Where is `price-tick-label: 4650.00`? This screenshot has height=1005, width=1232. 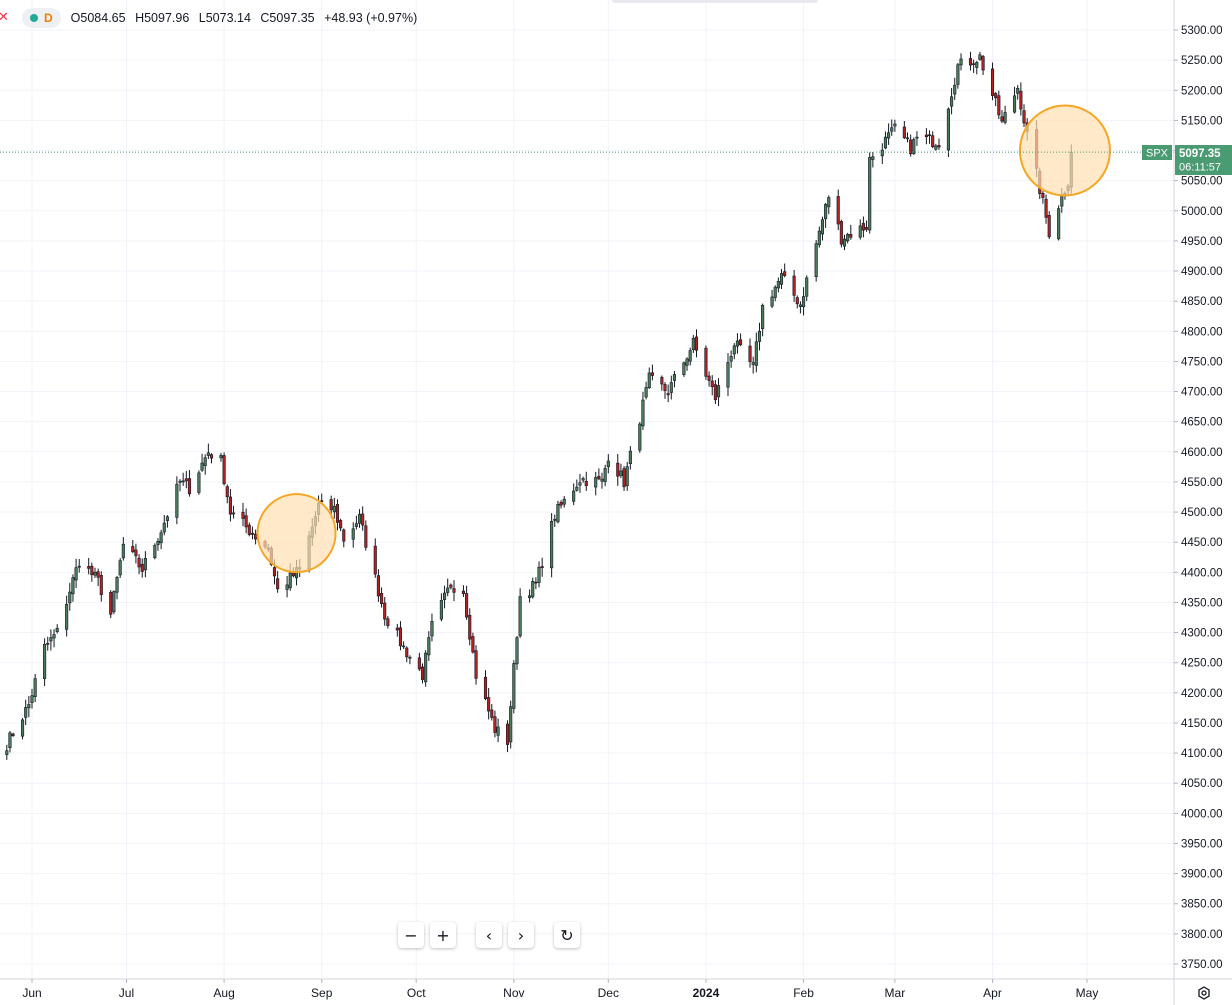
price-tick-label: 4650.00 is located at coordinates (1202, 423).